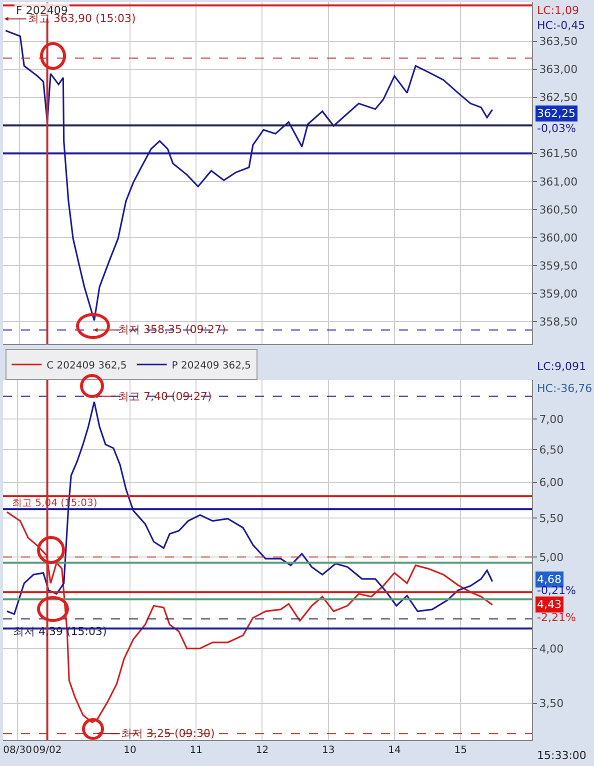 The height and width of the screenshot is (766, 594). Describe the element at coordinates (551, 649) in the screenshot. I see `y-tick-label: 4,00` at that location.